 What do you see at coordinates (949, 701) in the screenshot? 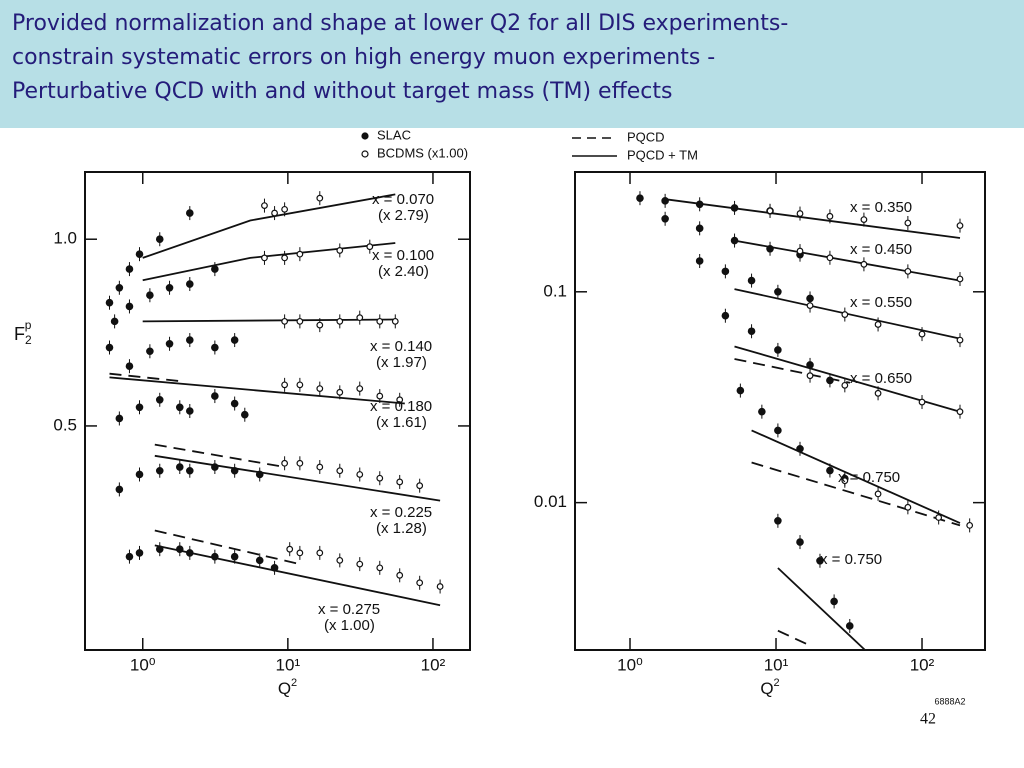
I see `figure-id: 6888A2` at bounding box center [949, 701].